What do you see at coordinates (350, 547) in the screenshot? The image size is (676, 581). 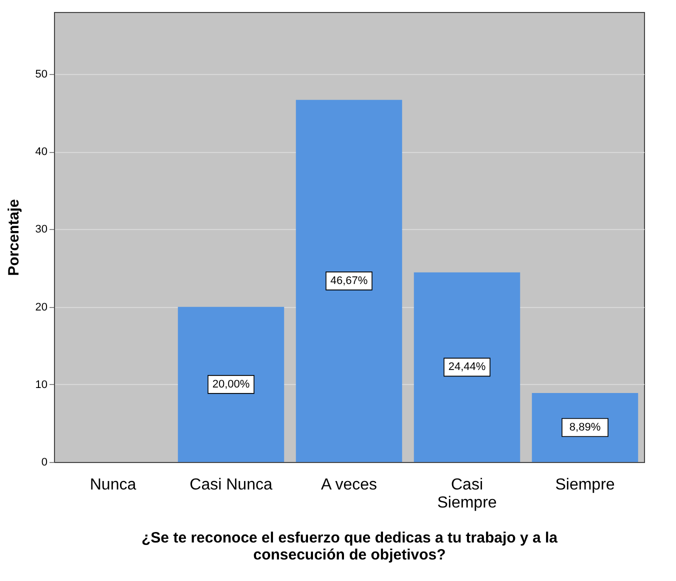 I see `x-axis-title: ¿Se te reconoce el esfuerzo que dedicas a tu trabajo y a la consecución de objetivos?` at bounding box center [350, 547].